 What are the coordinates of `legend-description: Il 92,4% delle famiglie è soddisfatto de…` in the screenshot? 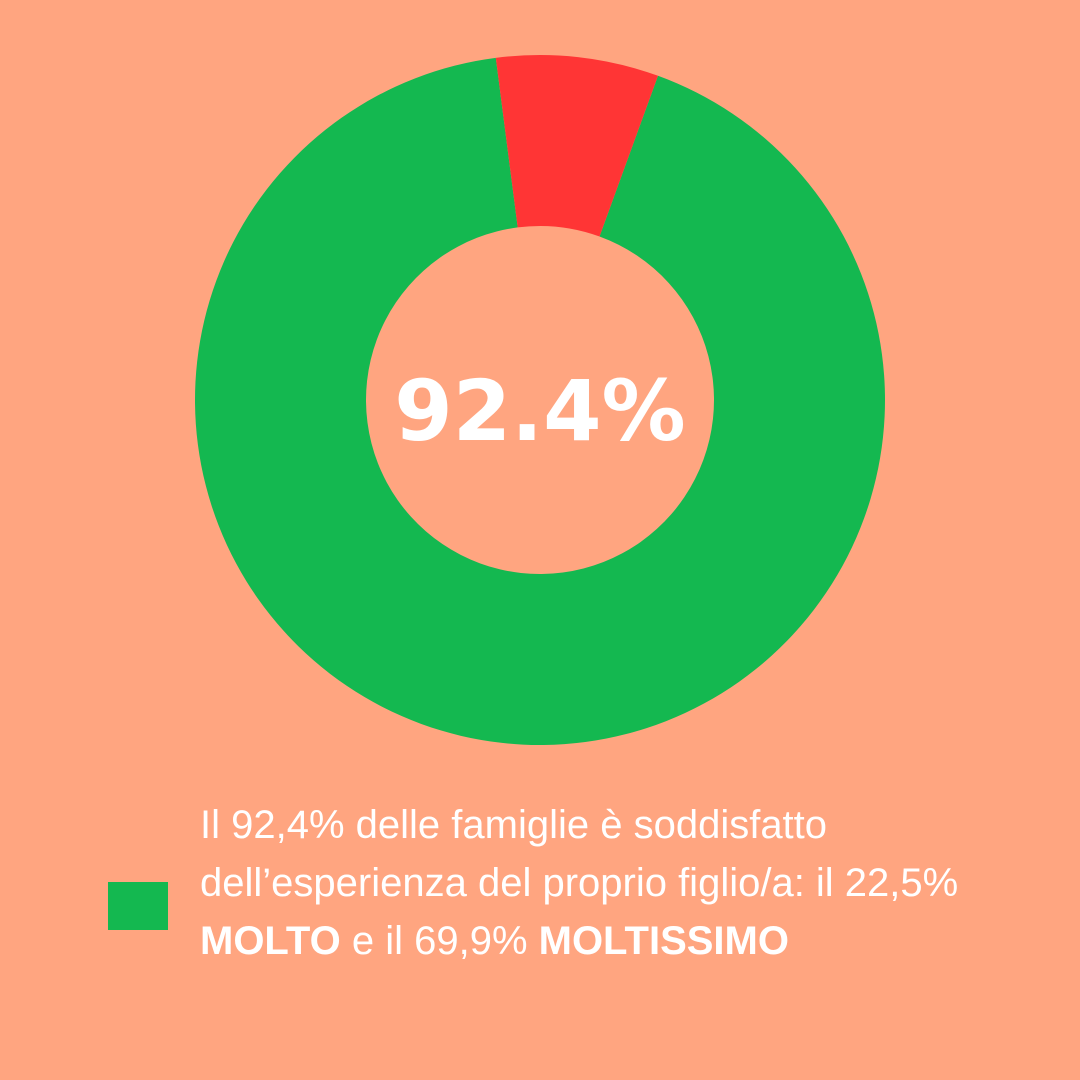 It's located at (600, 883).